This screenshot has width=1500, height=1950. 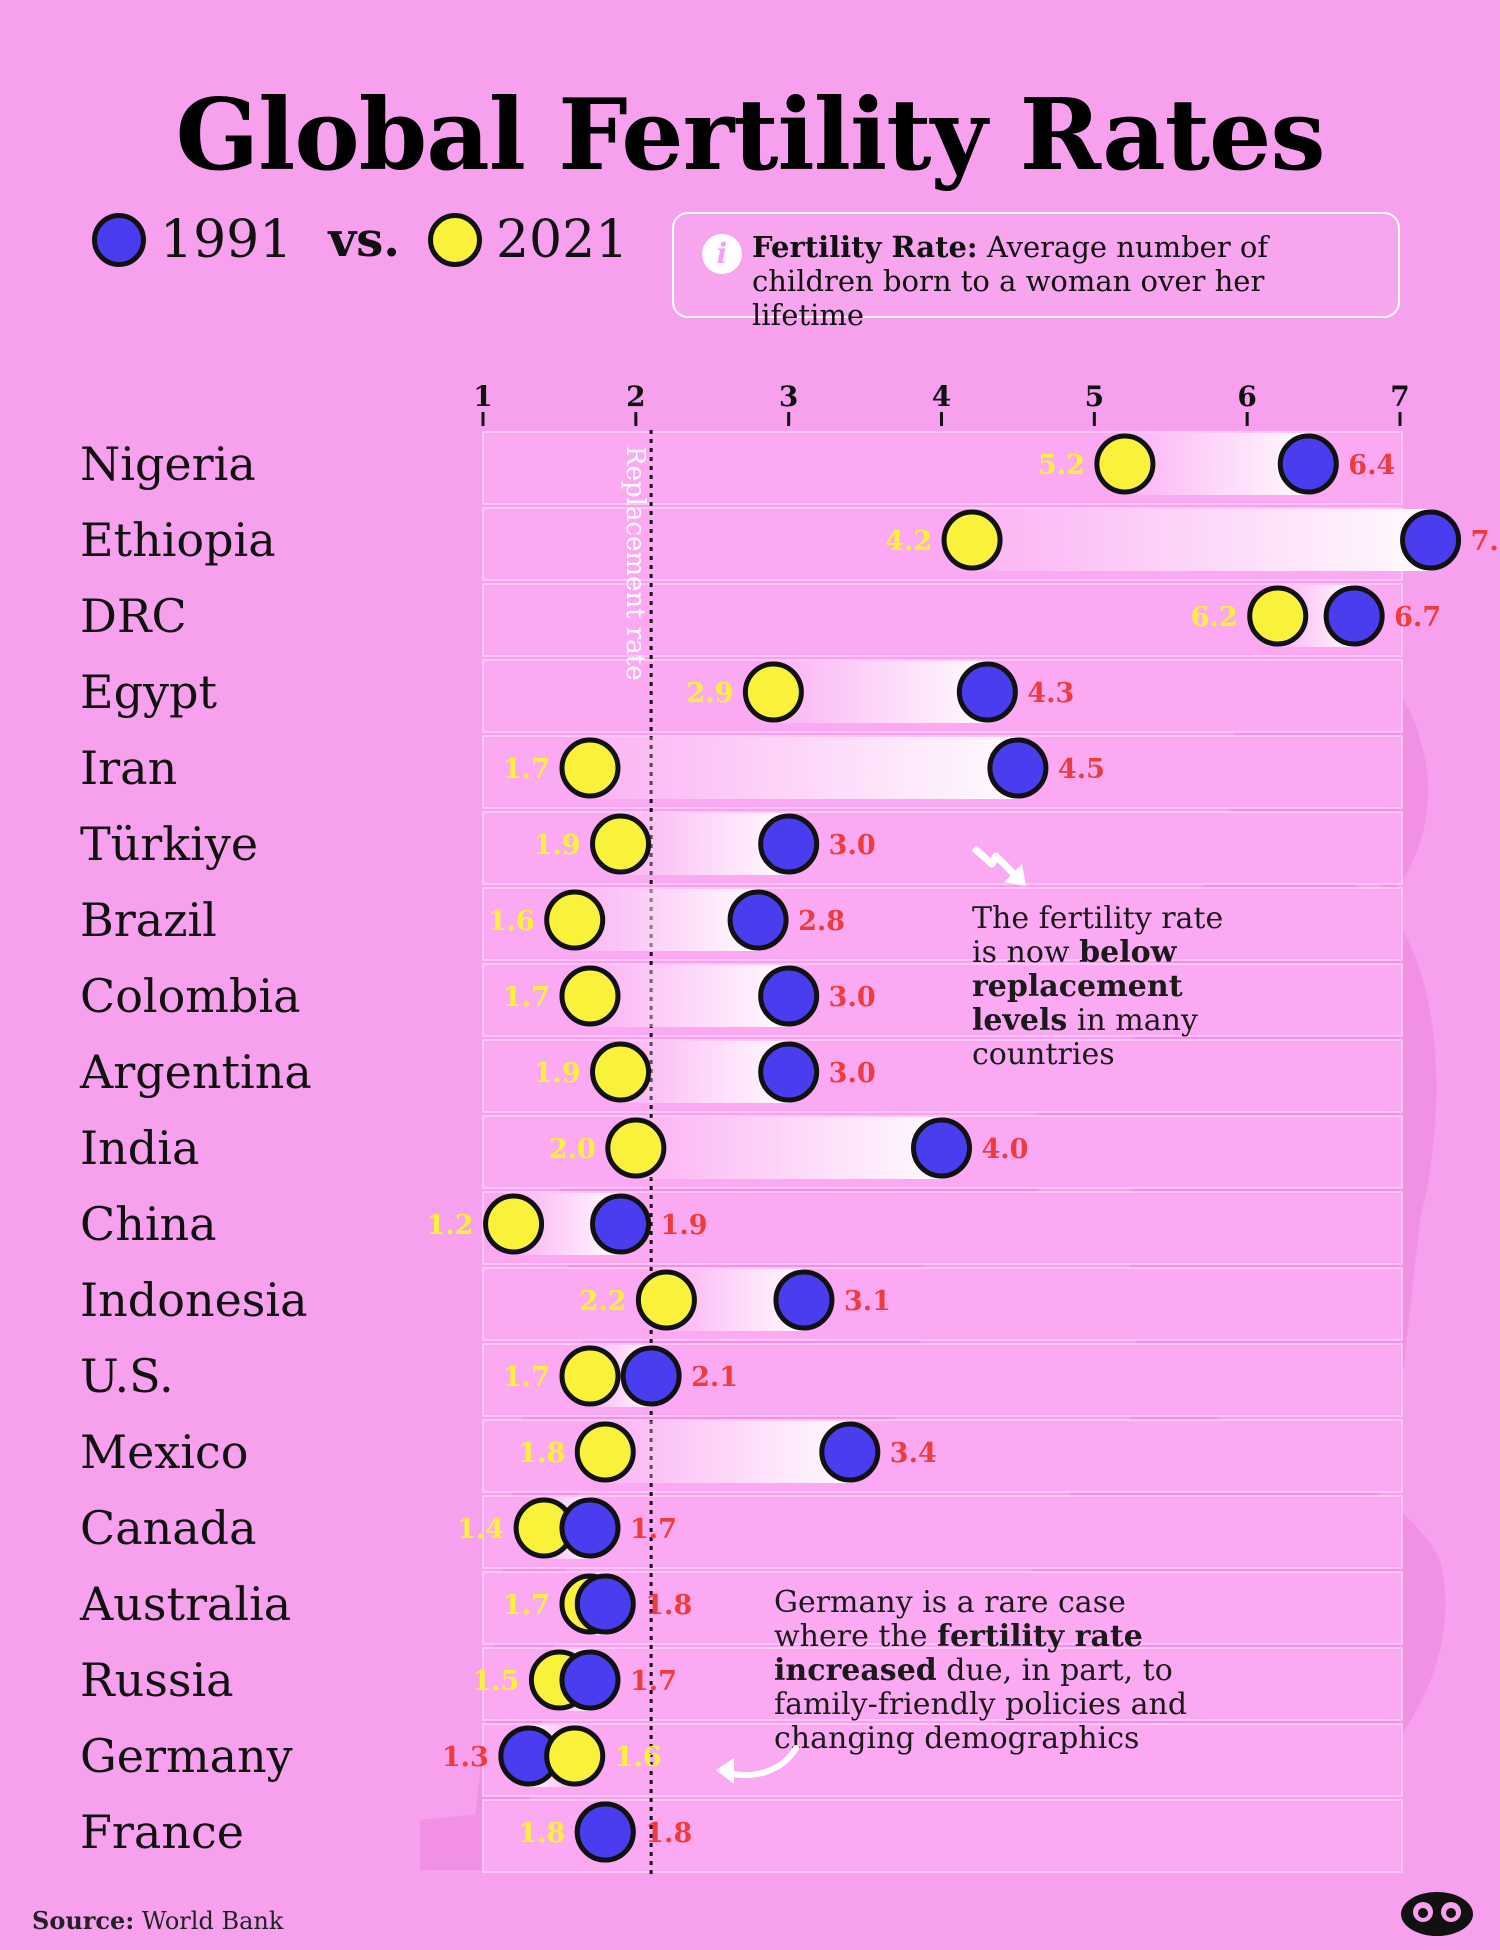 What do you see at coordinates (226, 240) in the screenshot?
I see `legend-1991-label: 1991` at bounding box center [226, 240].